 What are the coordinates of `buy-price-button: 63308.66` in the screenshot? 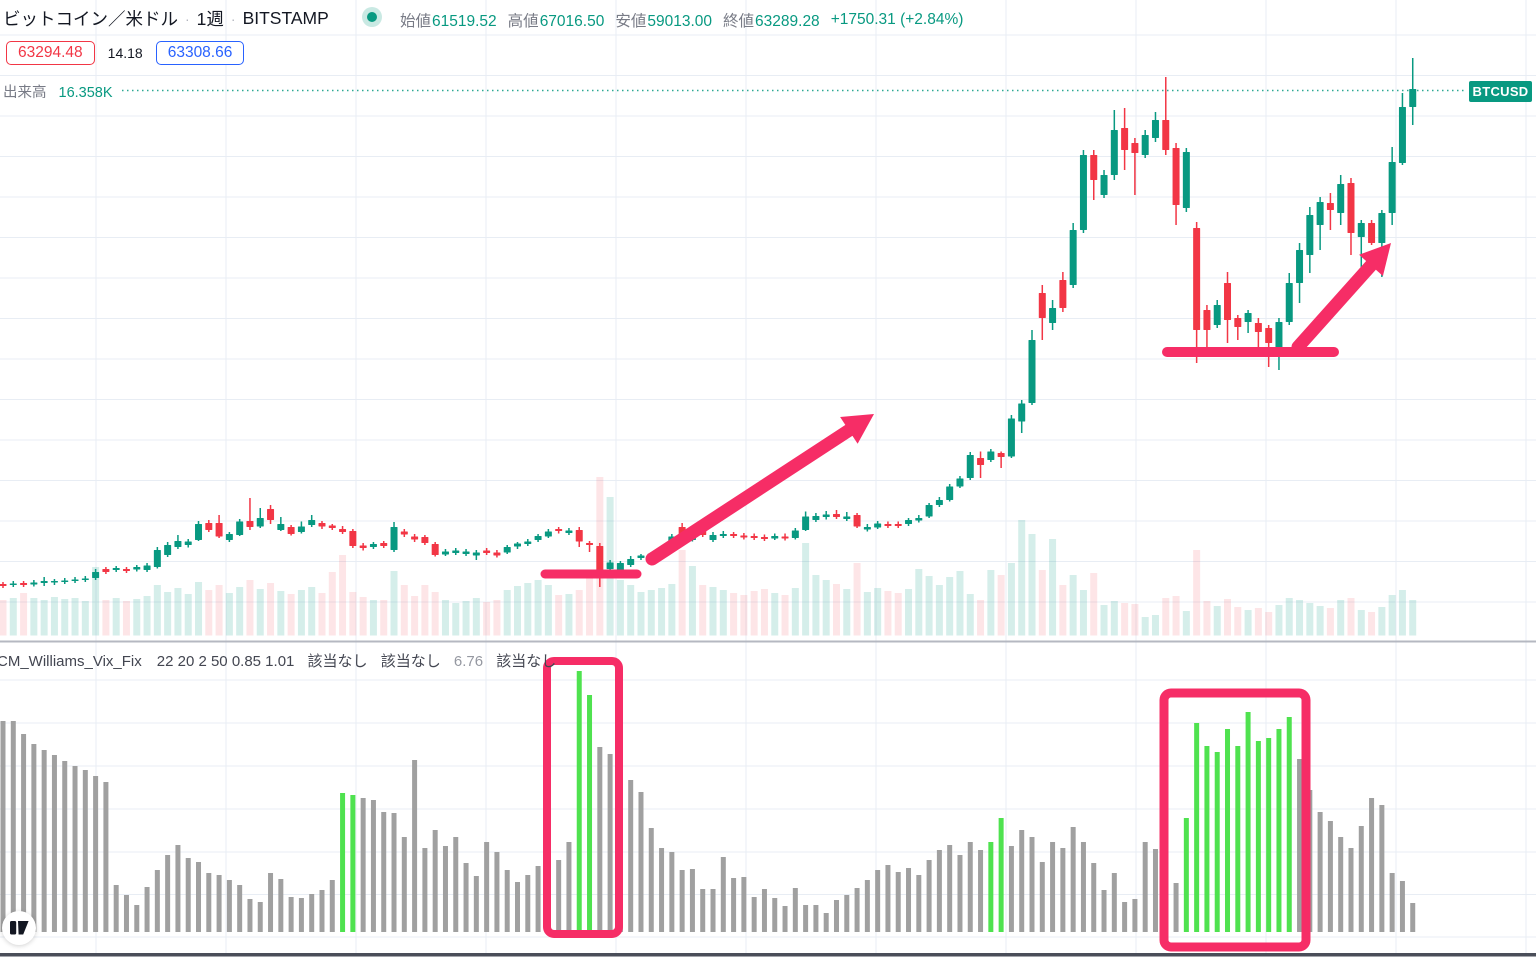 It's located at (200, 53).